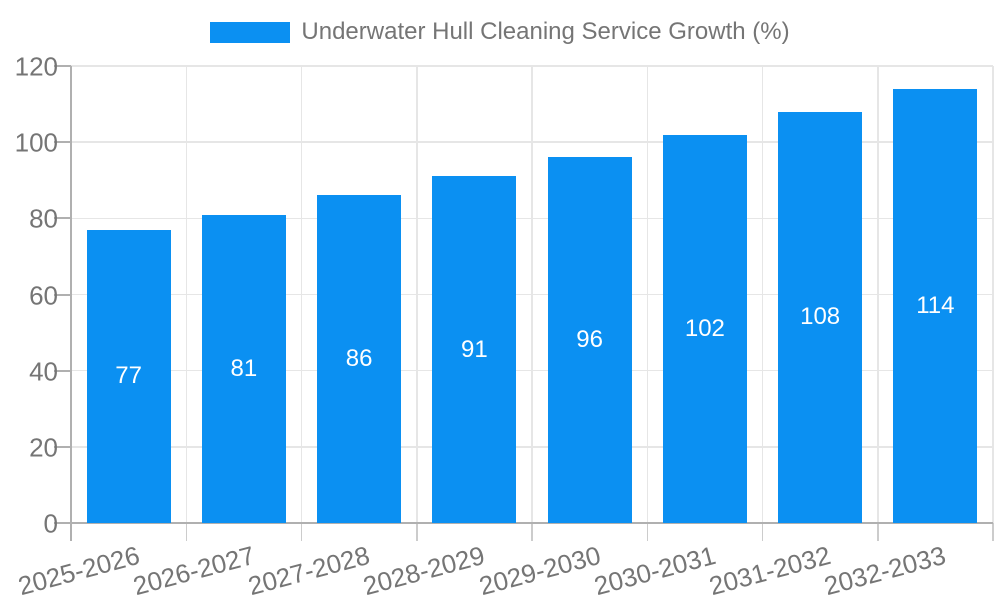  I want to click on y-axis-line, so click(71, 294).